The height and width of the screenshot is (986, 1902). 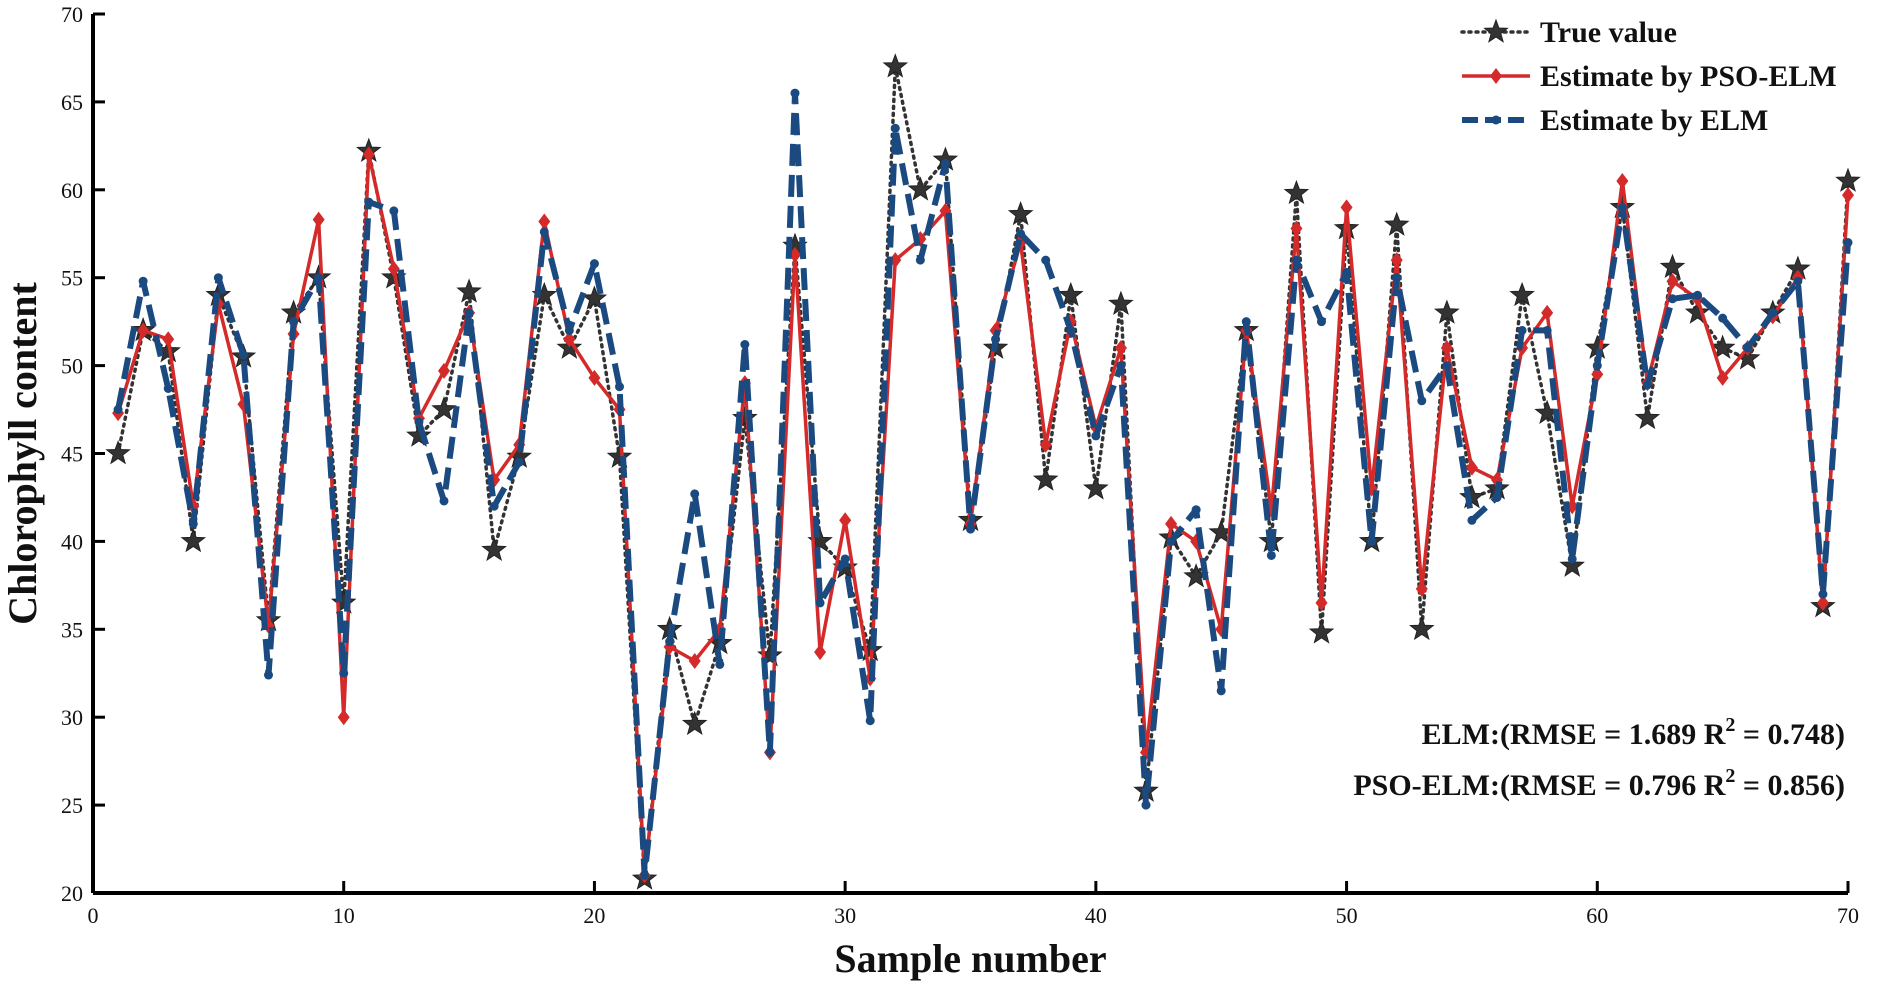 What do you see at coordinates (1608, 32) in the screenshot?
I see `legend-label: True value` at bounding box center [1608, 32].